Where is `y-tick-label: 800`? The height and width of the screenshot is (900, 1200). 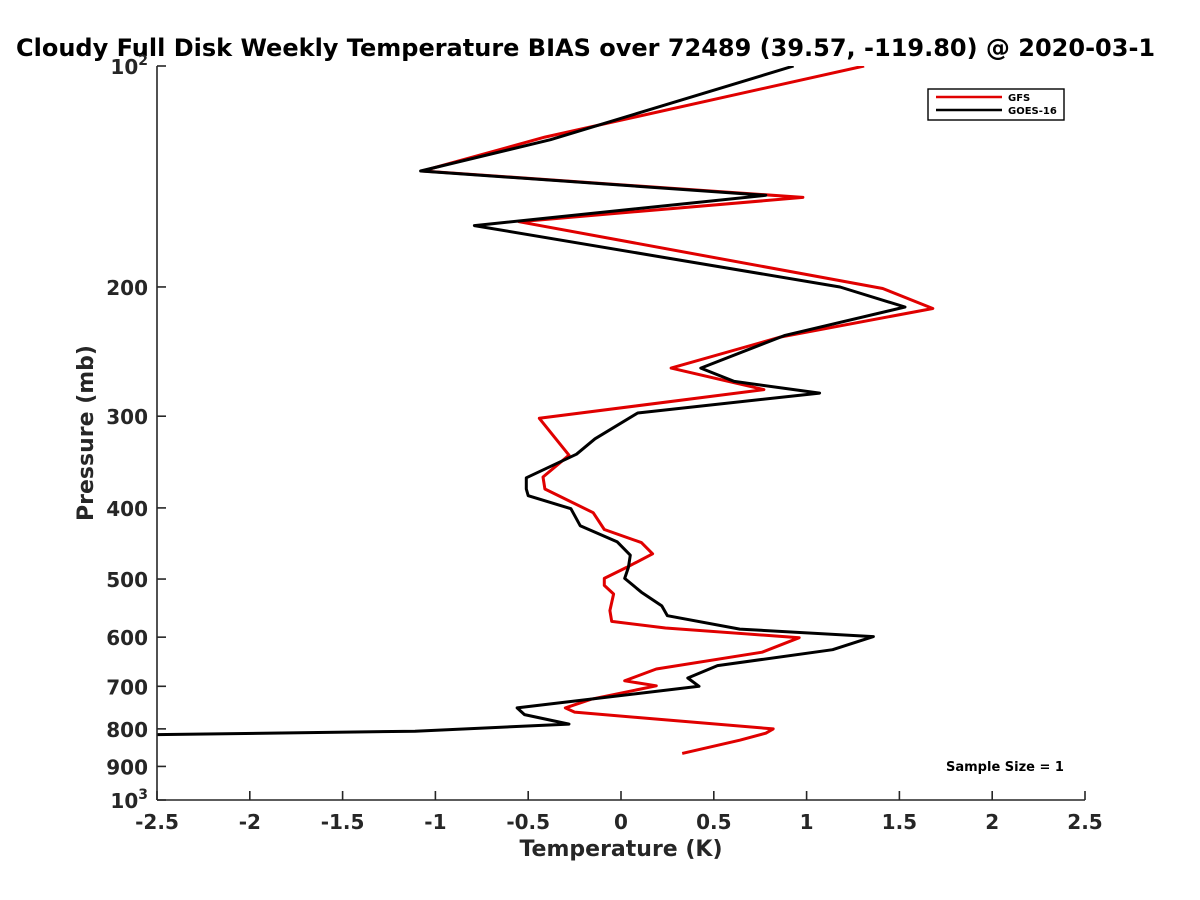 y-tick-label: 800 is located at coordinates (127, 730).